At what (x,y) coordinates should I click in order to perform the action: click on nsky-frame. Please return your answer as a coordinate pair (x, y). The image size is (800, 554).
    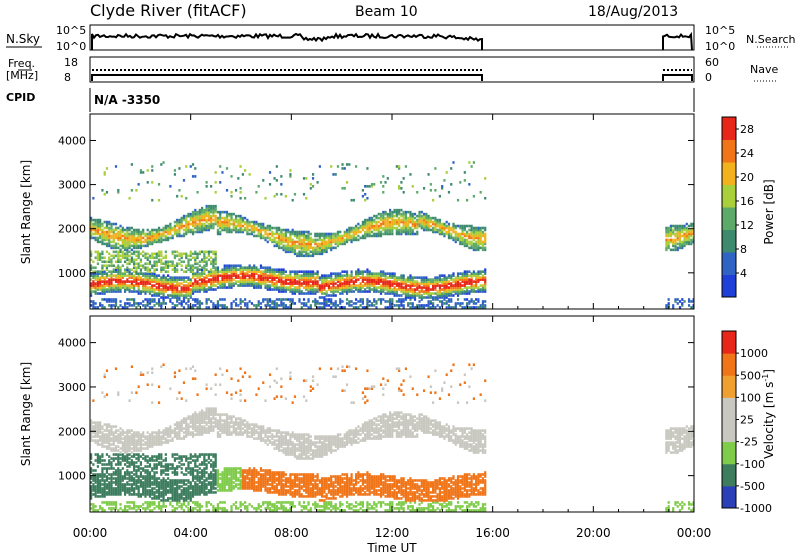
    Looking at the image, I should click on (392, 37).